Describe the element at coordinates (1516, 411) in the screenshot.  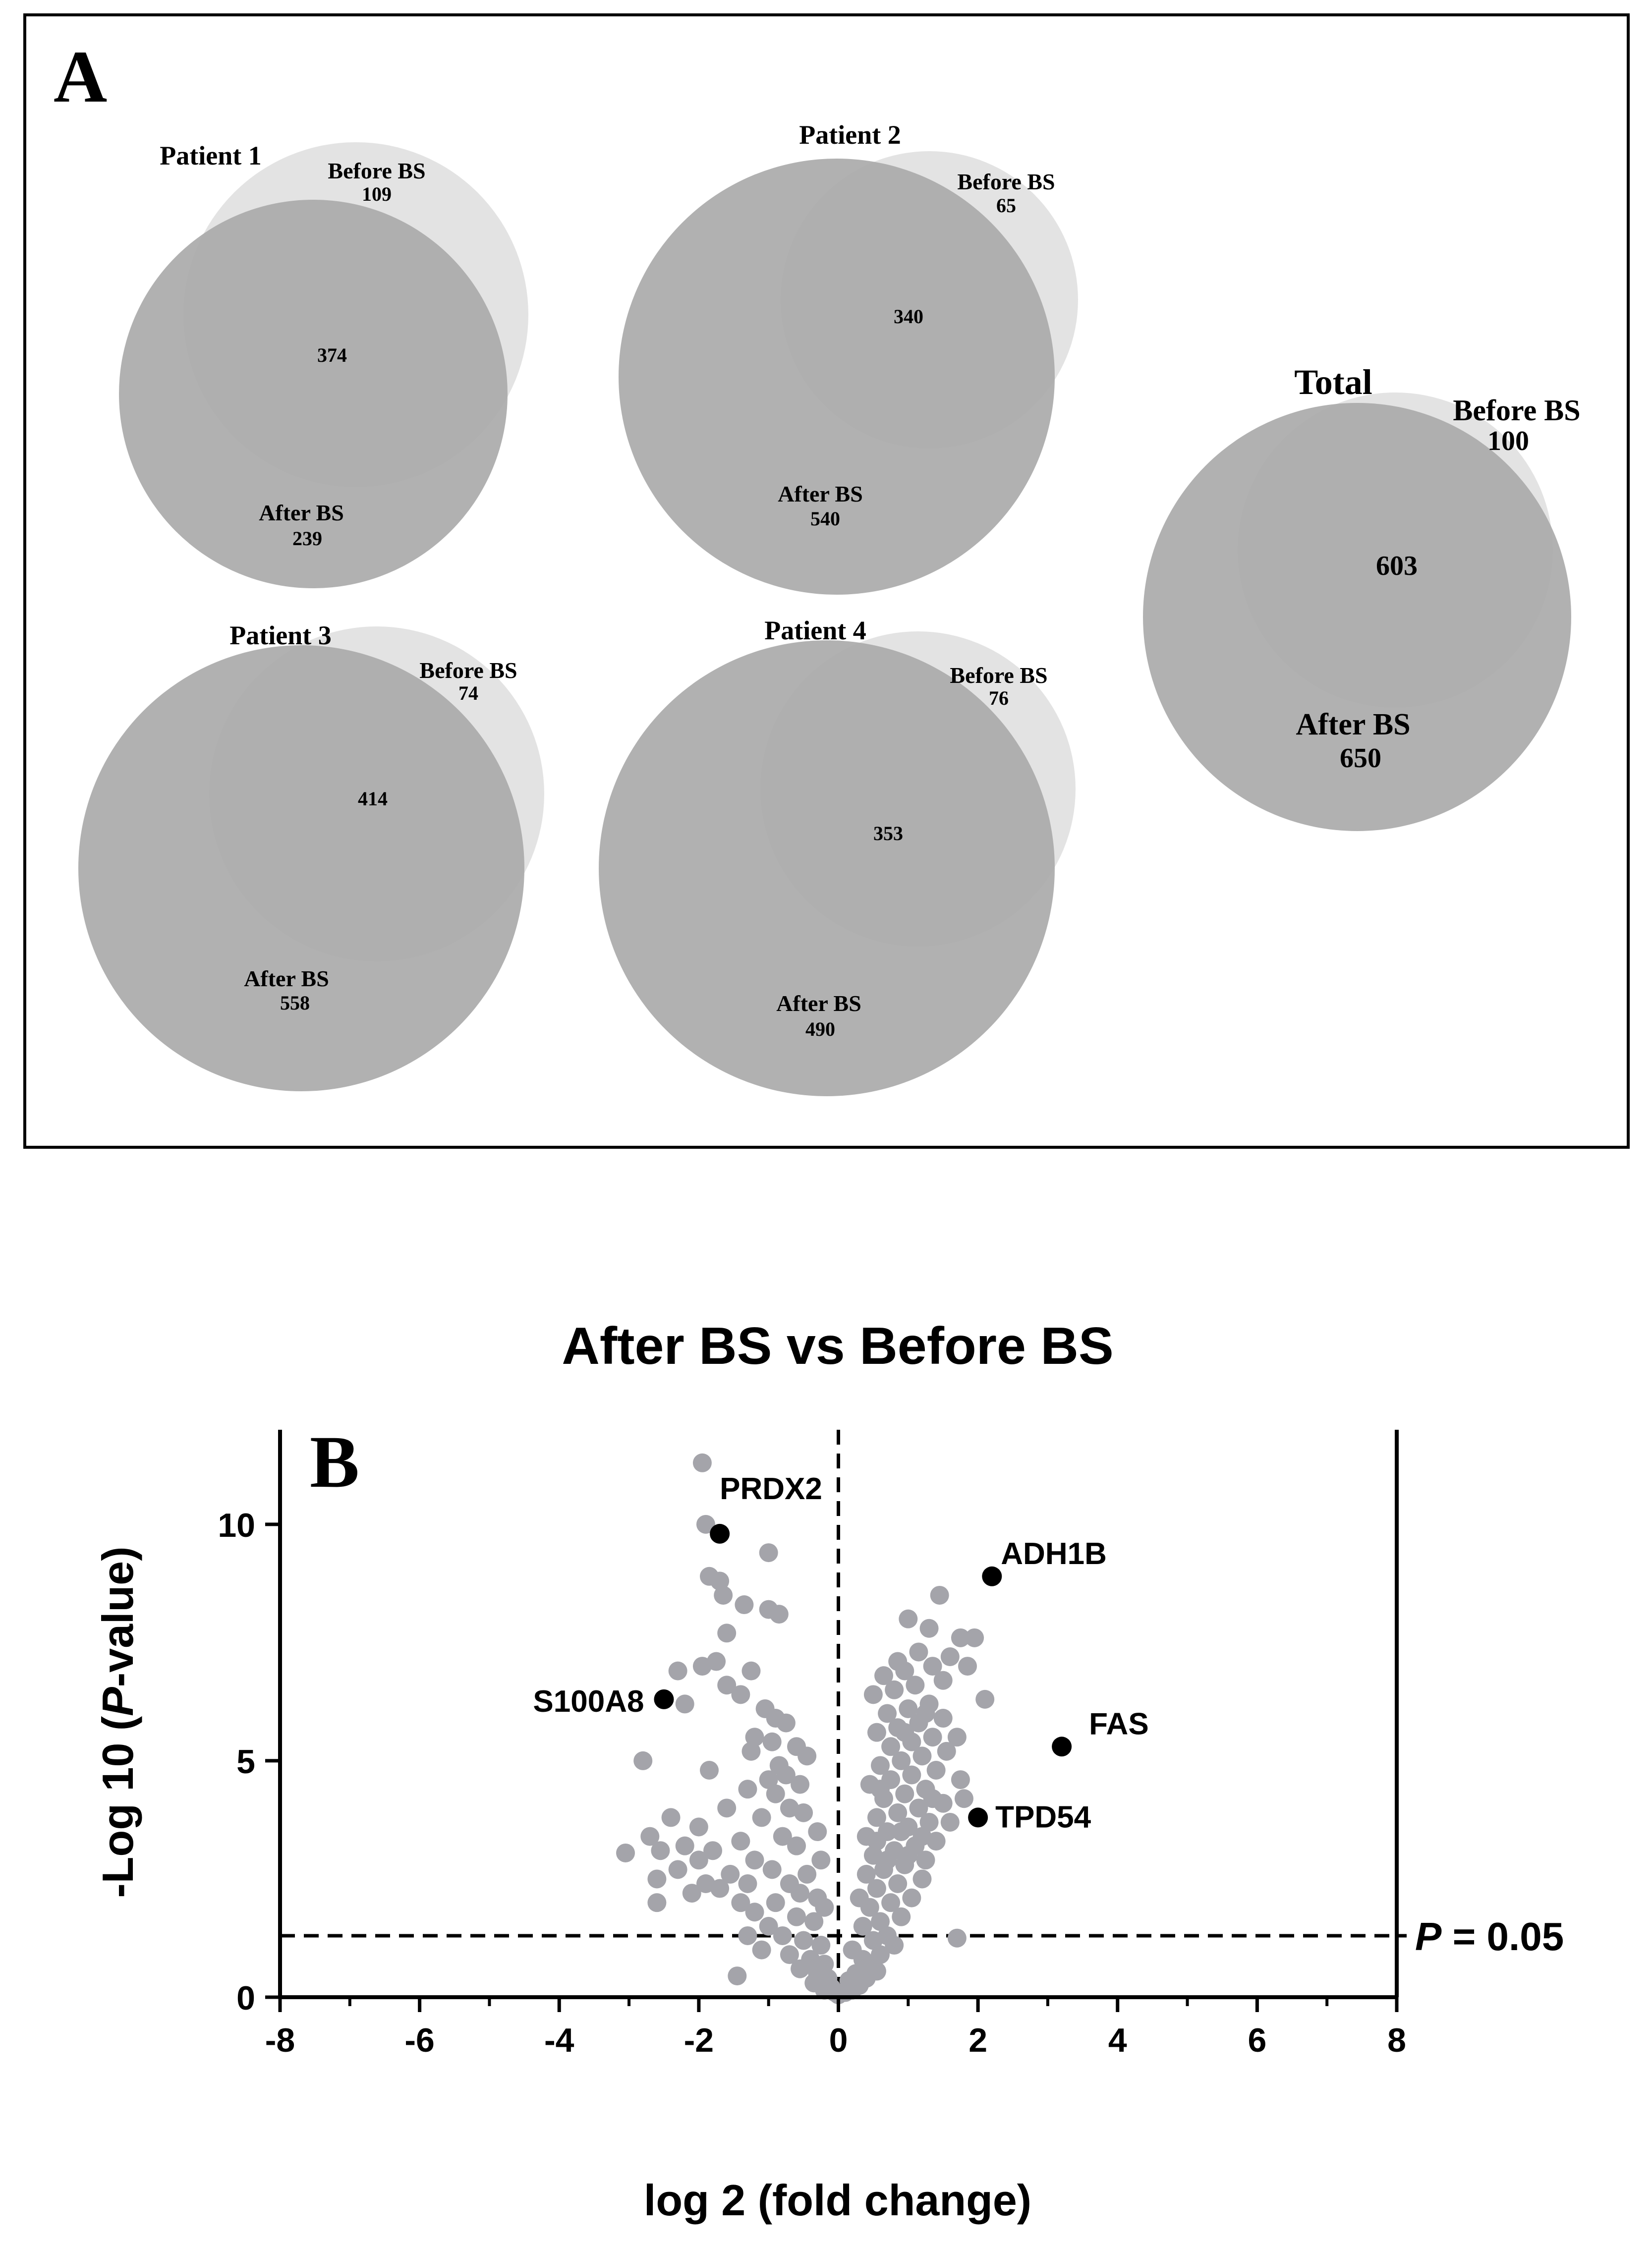
I see `venn-before-label: Before BS` at that location.